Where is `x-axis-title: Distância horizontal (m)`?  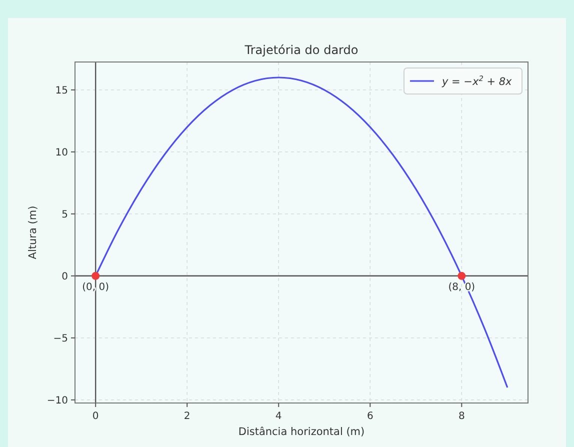 x-axis-title: Distância horizontal (m) is located at coordinates (301, 432).